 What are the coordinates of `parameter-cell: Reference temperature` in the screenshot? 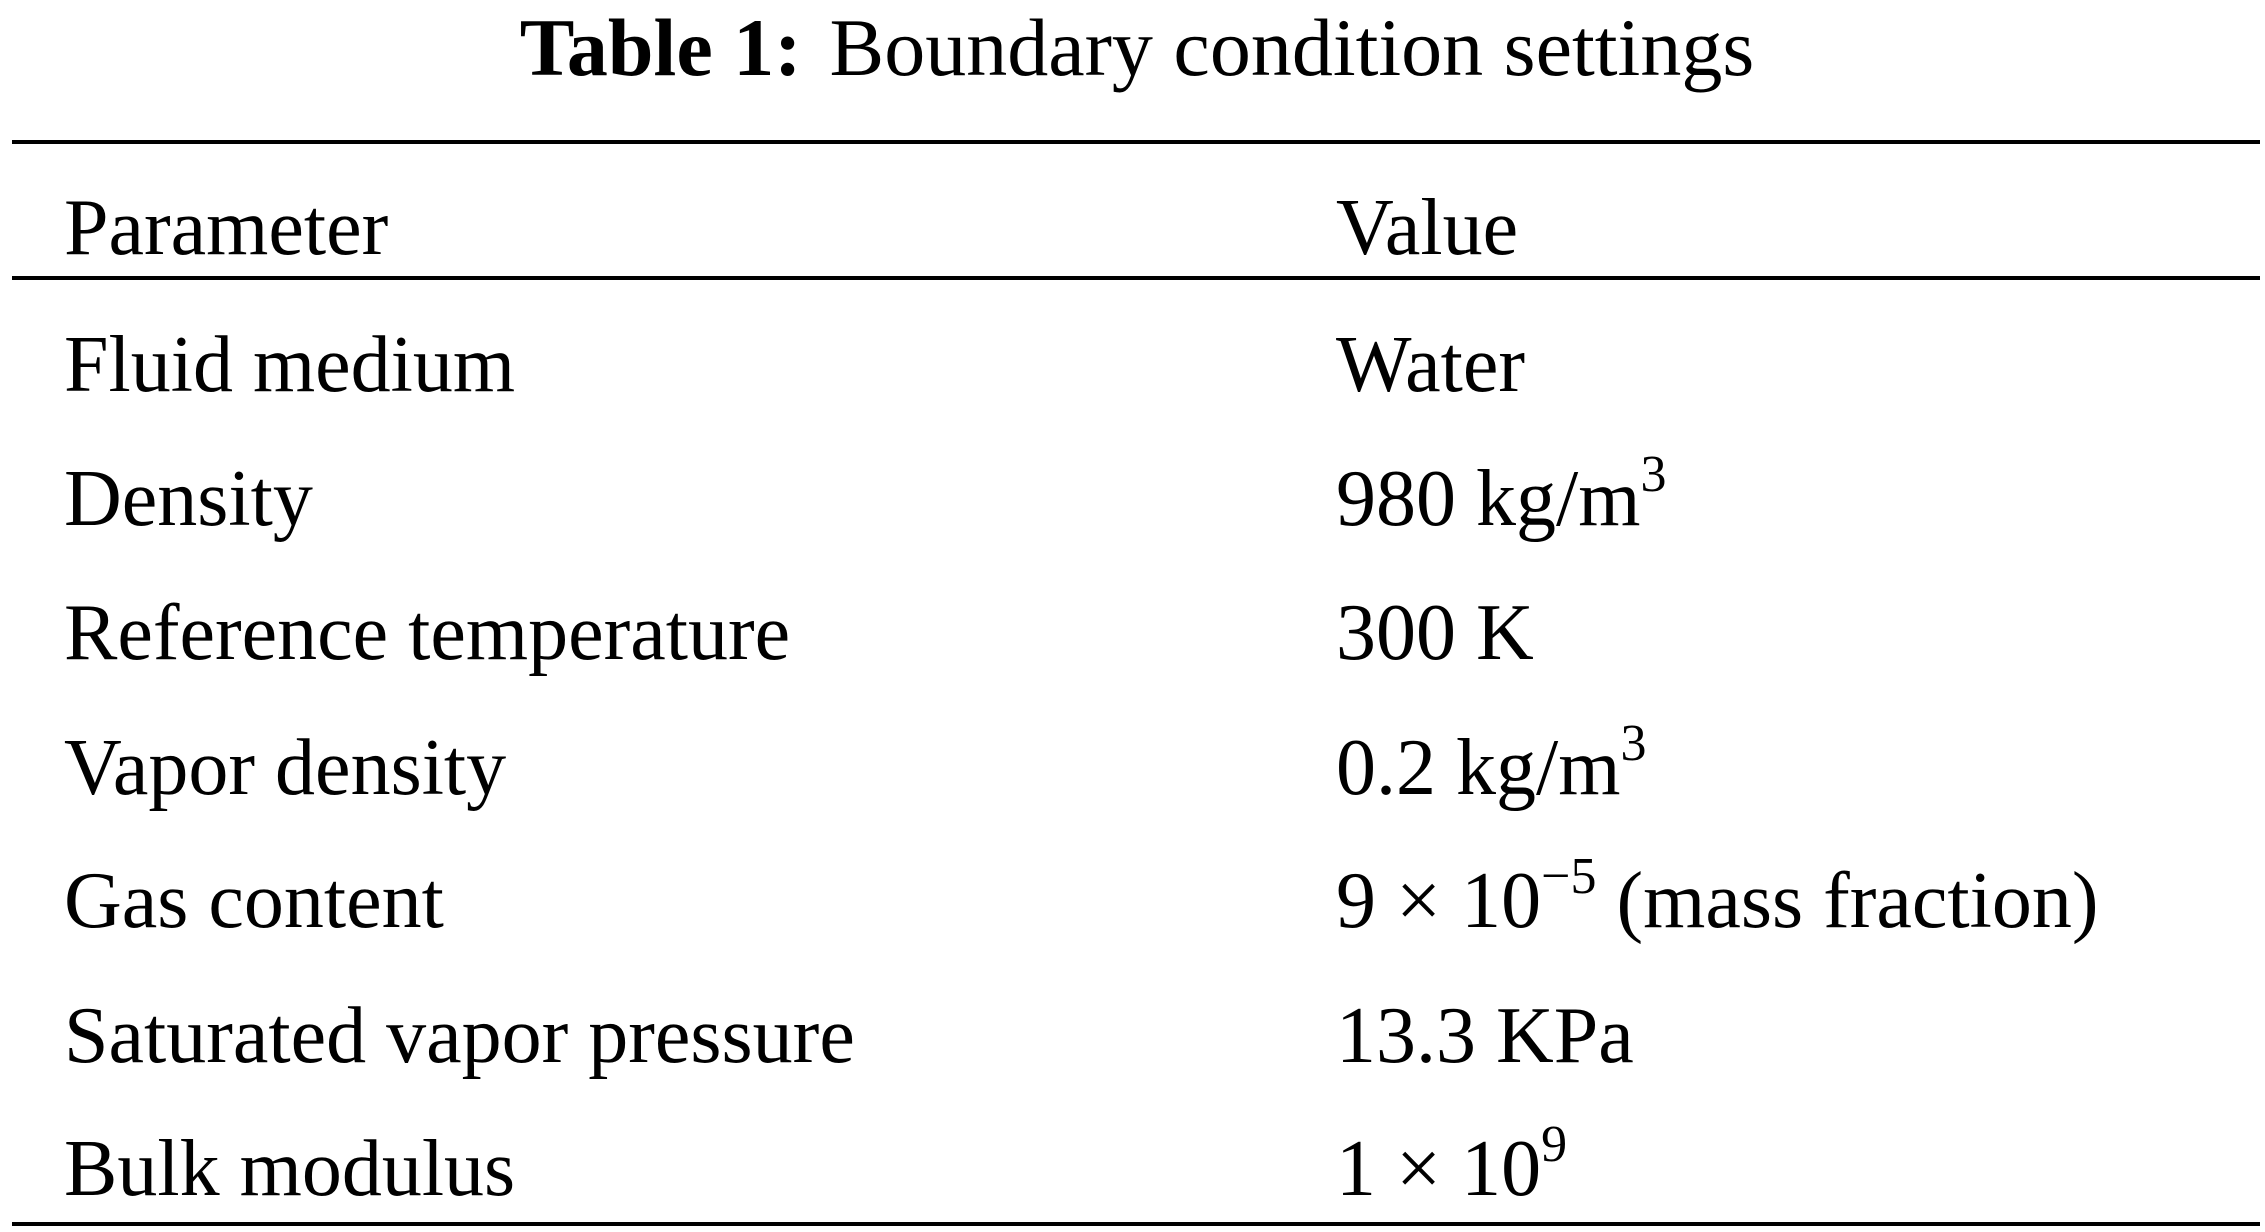 It's located at (427, 633).